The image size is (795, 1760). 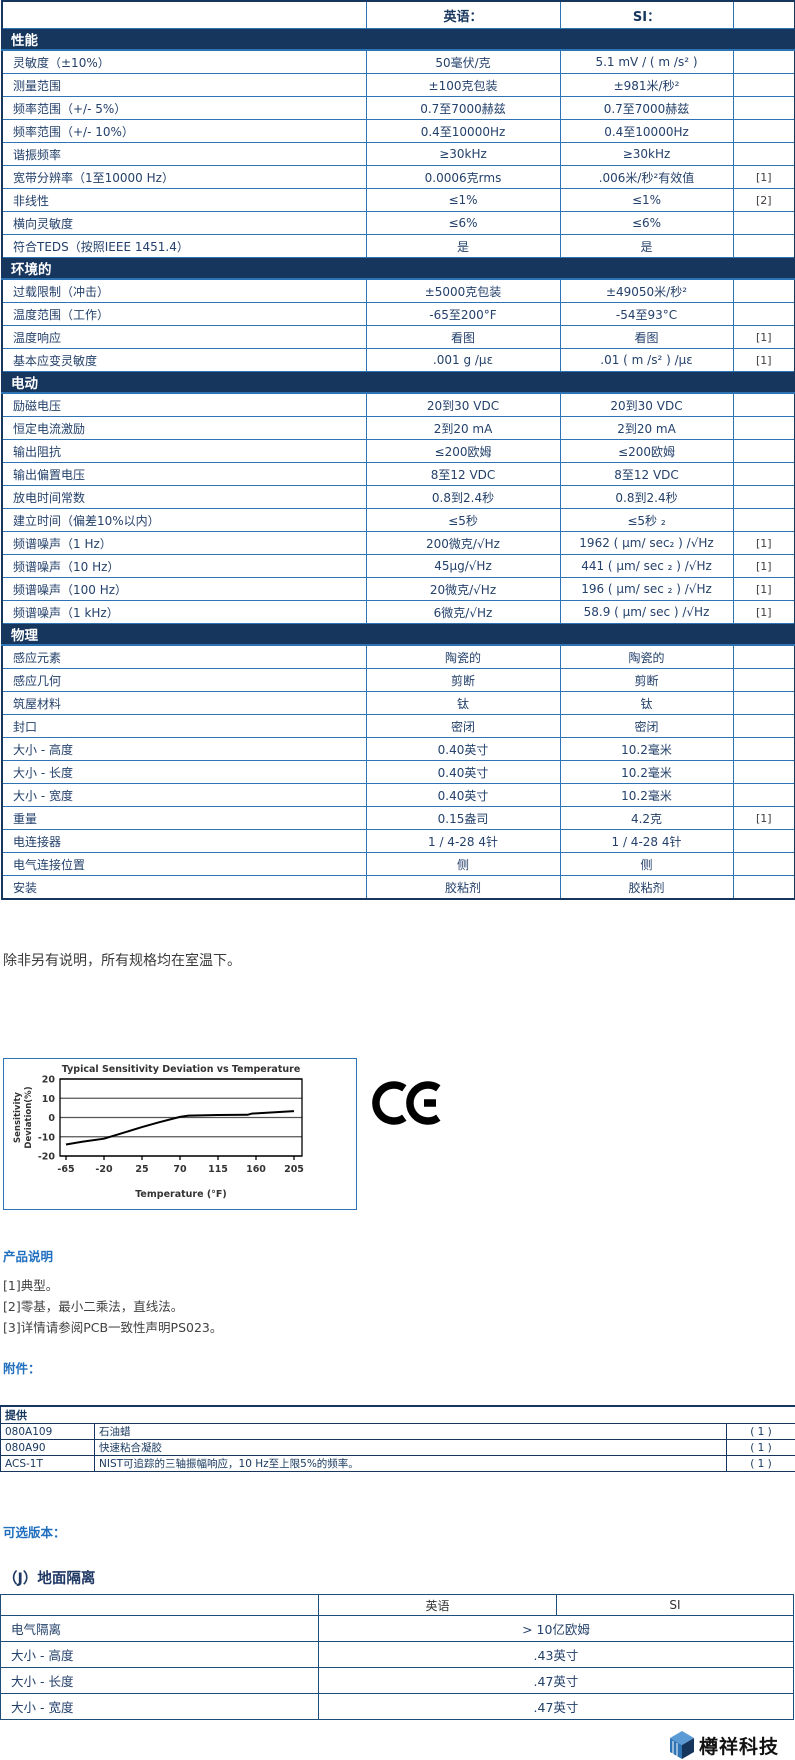 I want to click on spec-section-title: 环境的, so click(x=398, y=269).